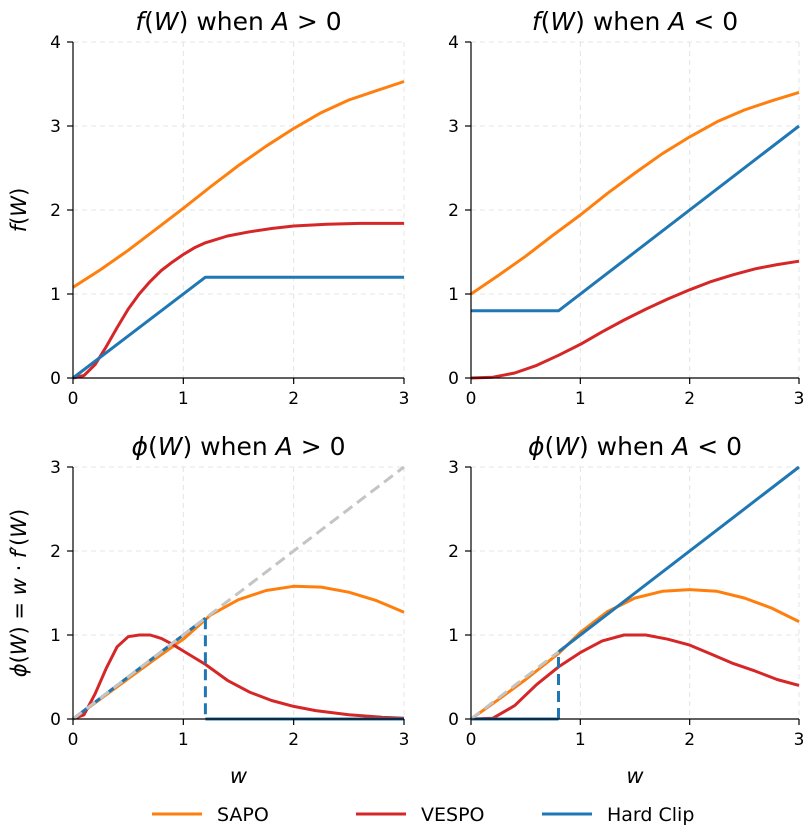 This screenshot has width=809, height=836. What do you see at coordinates (238, 446) in the screenshot?
I see `chart-title: ϕ(W) when A > 0` at bounding box center [238, 446].